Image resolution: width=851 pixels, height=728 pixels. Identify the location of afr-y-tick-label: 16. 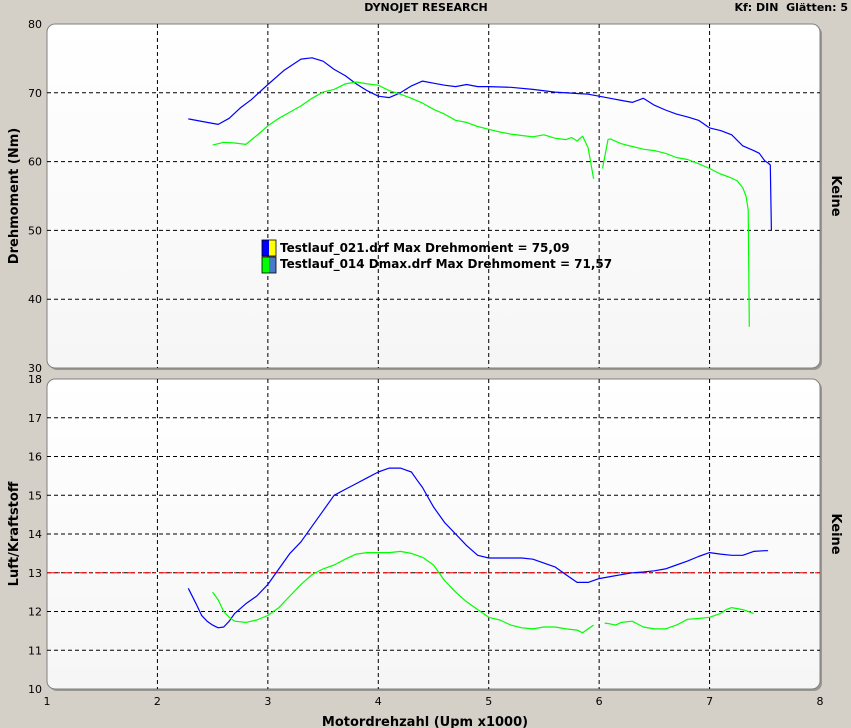
(35, 457).